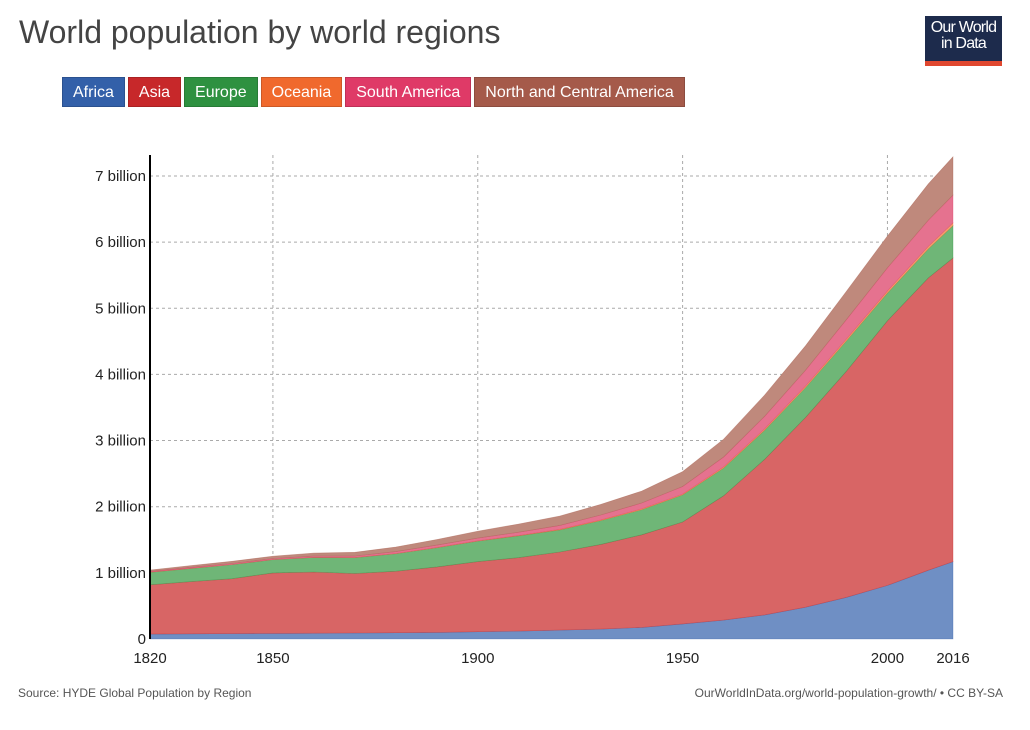 Image resolution: width=1030 pixels, height=730 pixels. Describe the element at coordinates (408, 92) in the screenshot. I see `legend-item-south-america: South America` at that location.